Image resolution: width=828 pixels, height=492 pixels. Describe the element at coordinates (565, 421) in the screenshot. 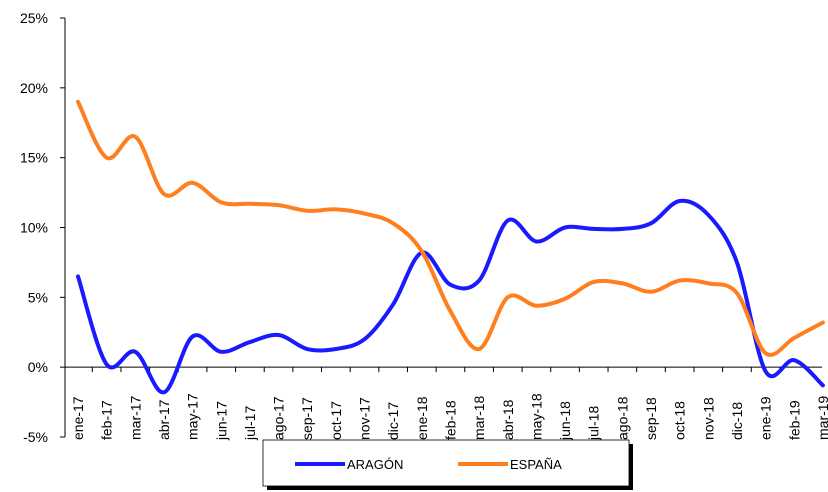

I see `x-tick-label: jun-18` at that location.